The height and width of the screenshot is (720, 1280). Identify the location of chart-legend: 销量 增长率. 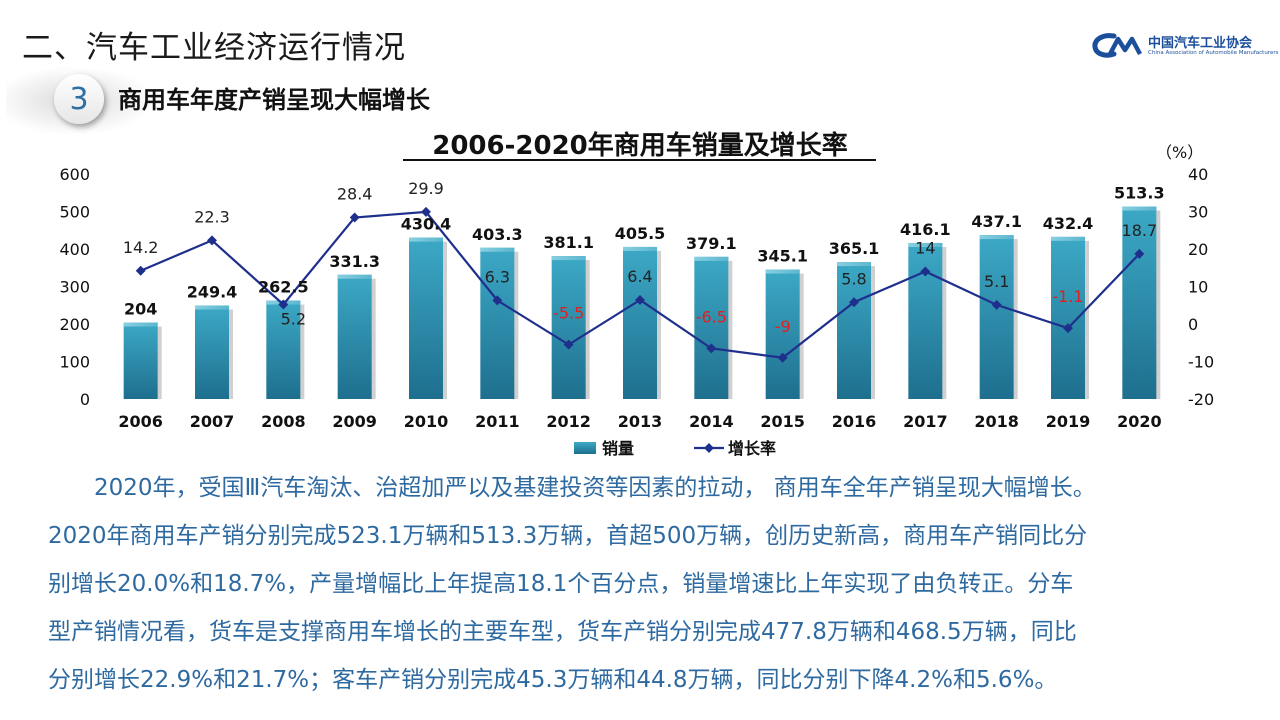
(675, 448).